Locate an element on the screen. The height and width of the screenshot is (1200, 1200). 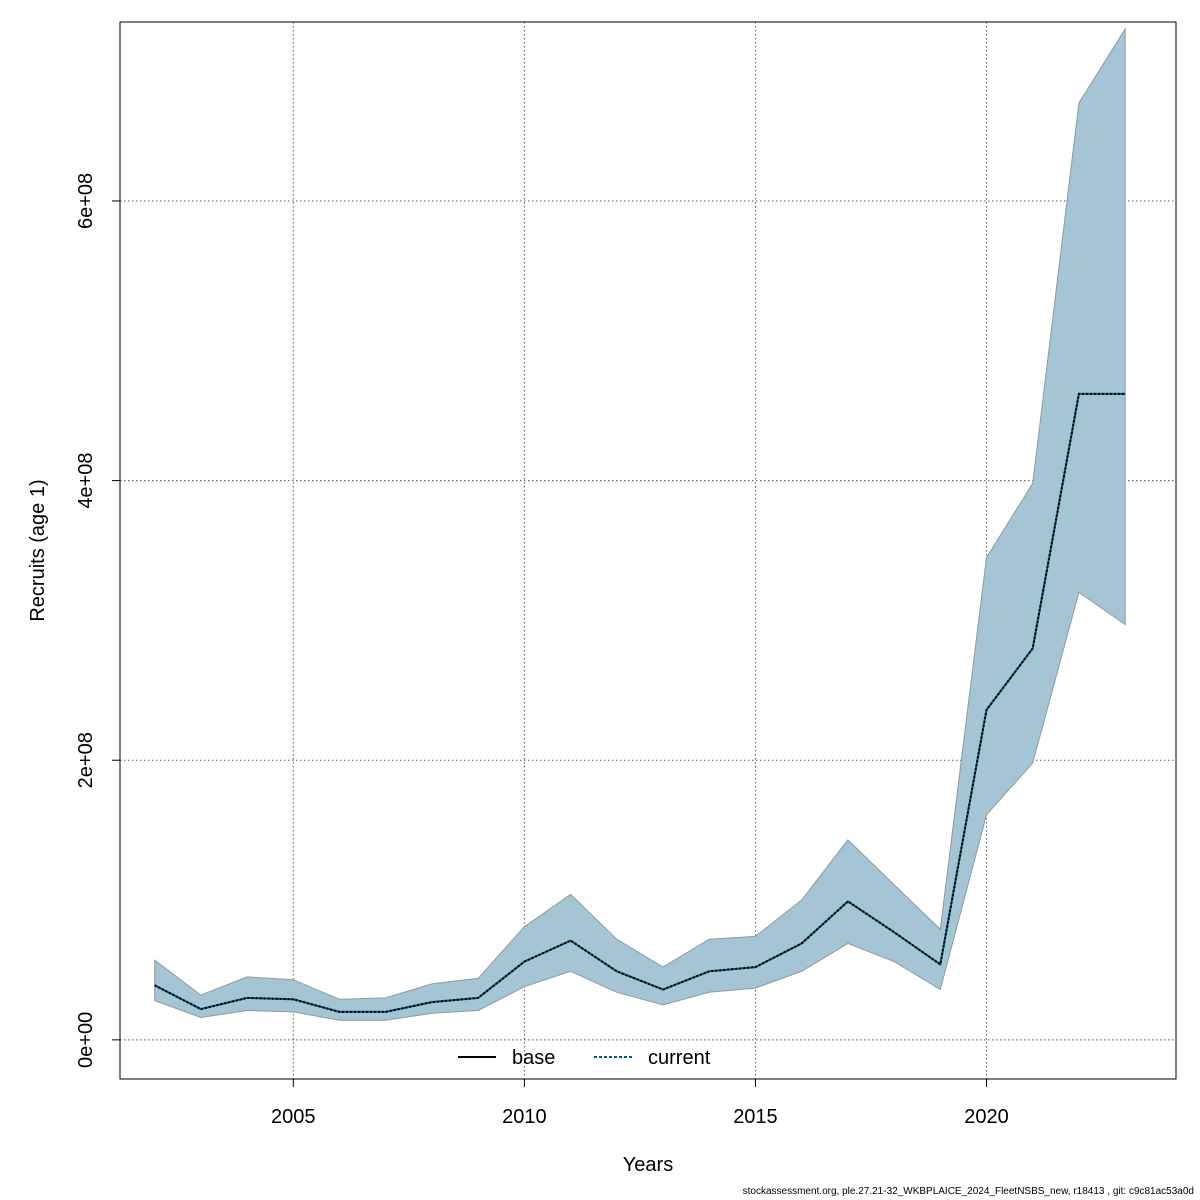
x-tick-label: 2010 is located at coordinates (524, 1117).